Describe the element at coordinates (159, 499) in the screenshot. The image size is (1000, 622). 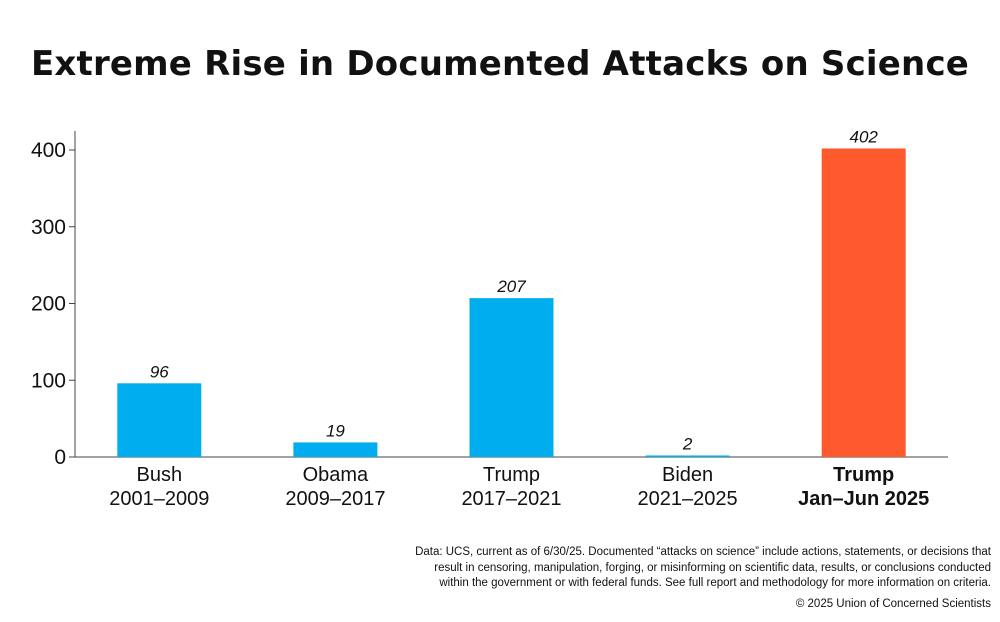
I see `x-tick-label: 2001–2009` at that location.